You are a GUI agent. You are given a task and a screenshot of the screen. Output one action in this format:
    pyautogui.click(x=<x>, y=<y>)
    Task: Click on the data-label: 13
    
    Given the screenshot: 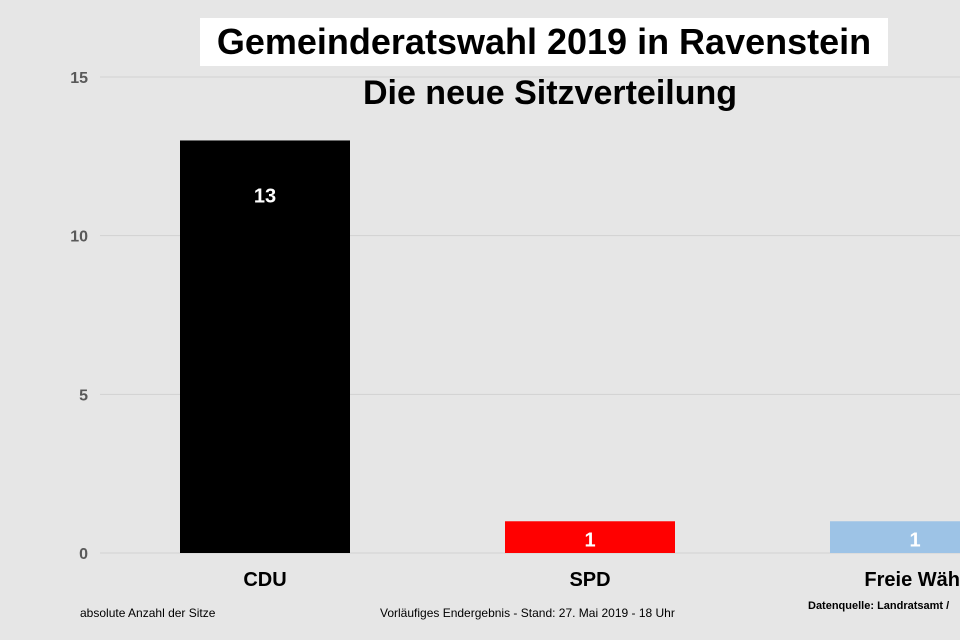 What is the action you would take?
    pyautogui.click(x=265, y=196)
    